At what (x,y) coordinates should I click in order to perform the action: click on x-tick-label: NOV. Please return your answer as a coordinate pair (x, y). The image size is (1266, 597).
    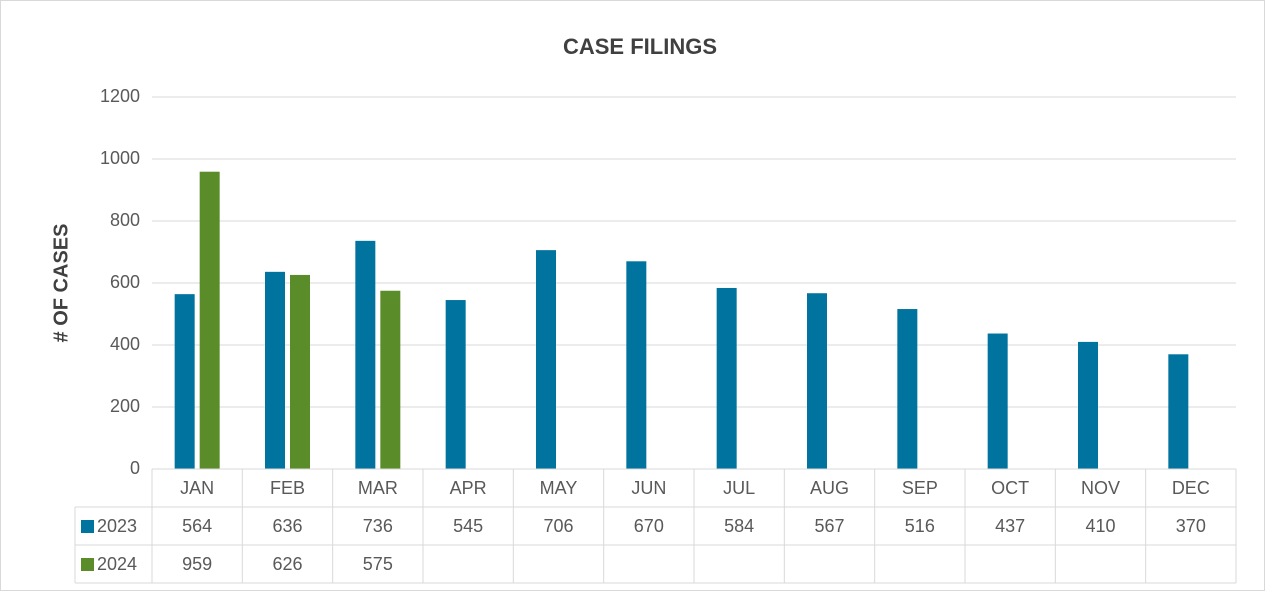
    Looking at the image, I should click on (1100, 488).